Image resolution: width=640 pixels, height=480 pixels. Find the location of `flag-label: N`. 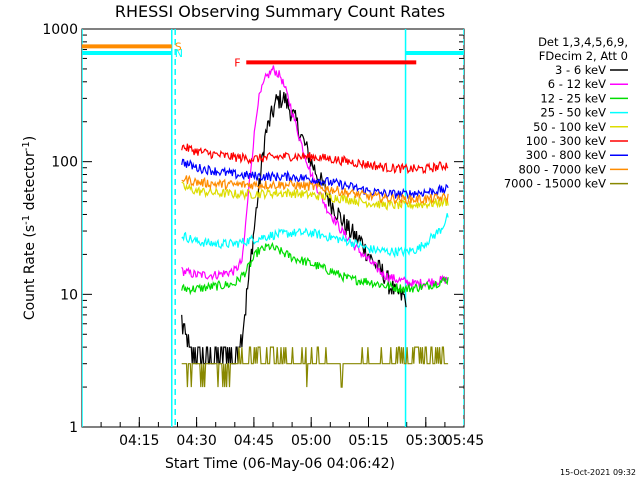

flag-label: N is located at coordinates (179, 53).